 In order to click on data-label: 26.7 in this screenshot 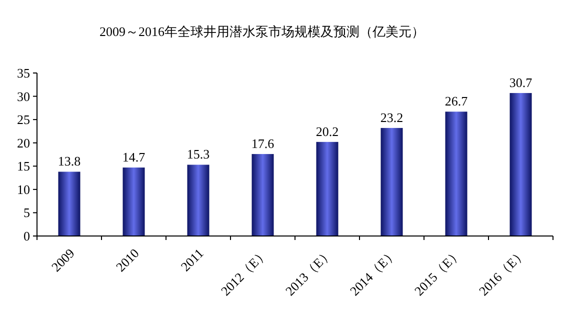, I will do `click(456, 101)`.